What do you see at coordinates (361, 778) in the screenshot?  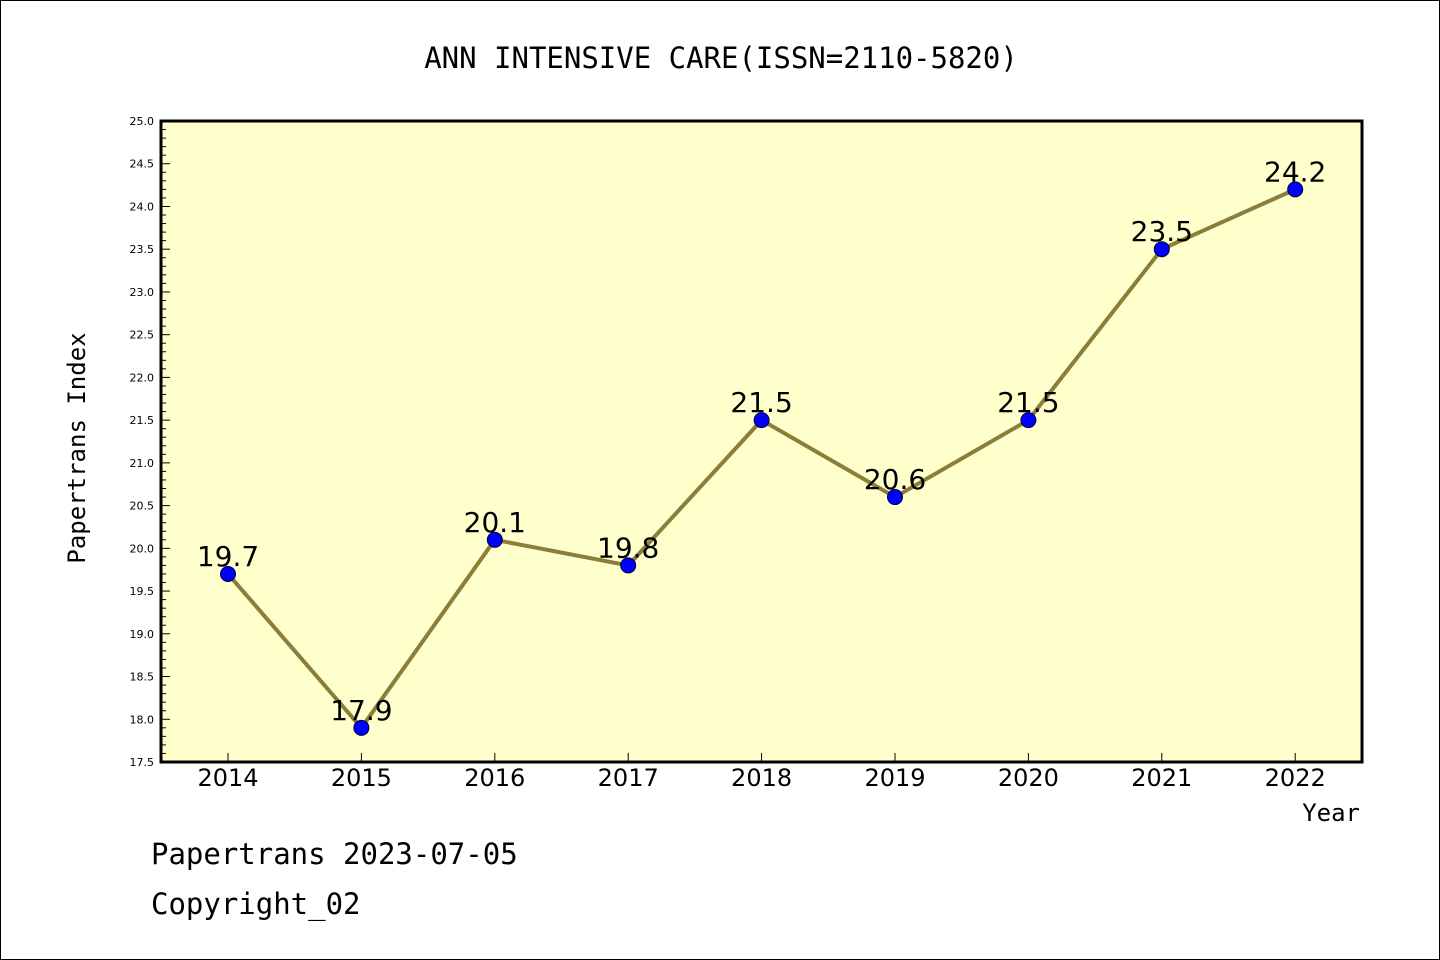 I see `x-tick-label: 2015` at bounding box center [361, 778].